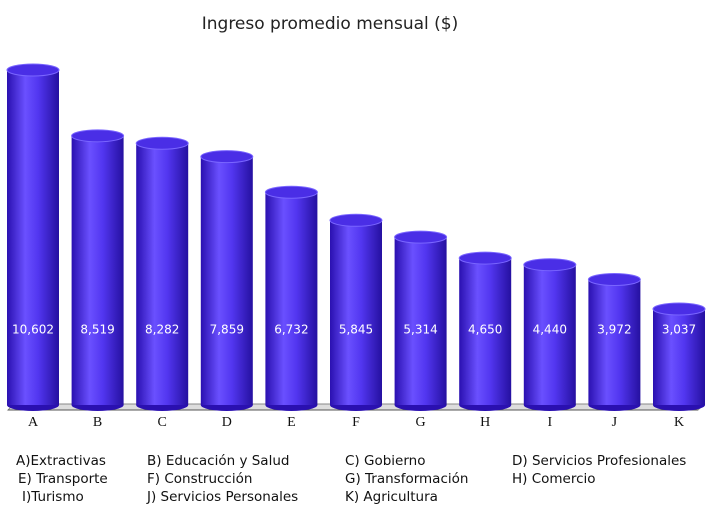  Describe the element at coordinates (330, 24) in the screenshot. I see `chart-title: Ingreso promedio mensual ($)` at that location.